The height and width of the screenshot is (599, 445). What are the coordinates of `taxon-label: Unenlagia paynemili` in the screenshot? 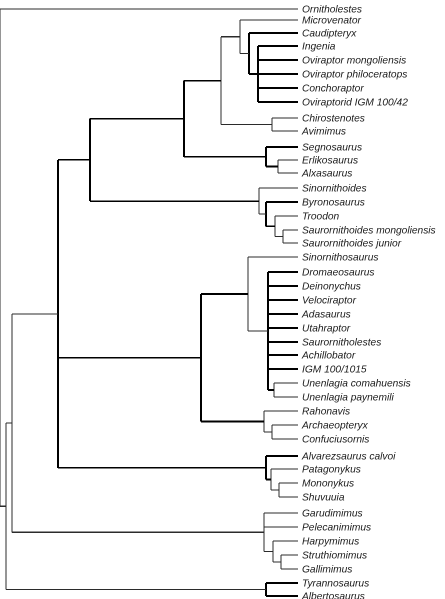 It's located at (348, 398).